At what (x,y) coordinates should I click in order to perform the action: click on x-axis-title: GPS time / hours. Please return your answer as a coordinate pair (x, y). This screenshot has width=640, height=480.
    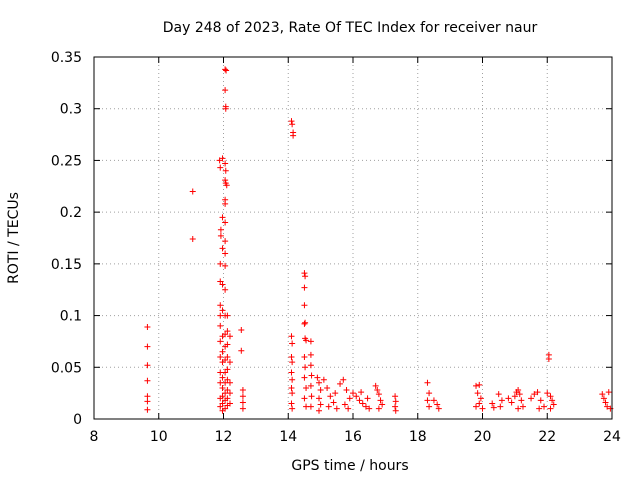
    Looking at the image, I should click on (349, 466).